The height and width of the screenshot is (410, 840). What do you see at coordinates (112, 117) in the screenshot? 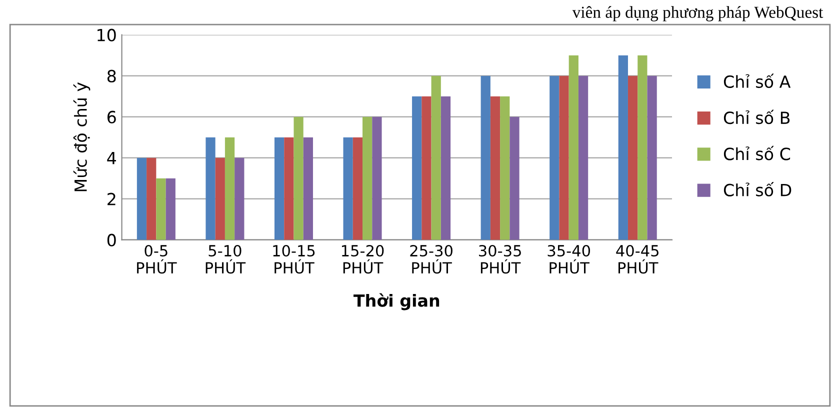
I see `y-tick-label: 6` at bounding box center [112, 117].